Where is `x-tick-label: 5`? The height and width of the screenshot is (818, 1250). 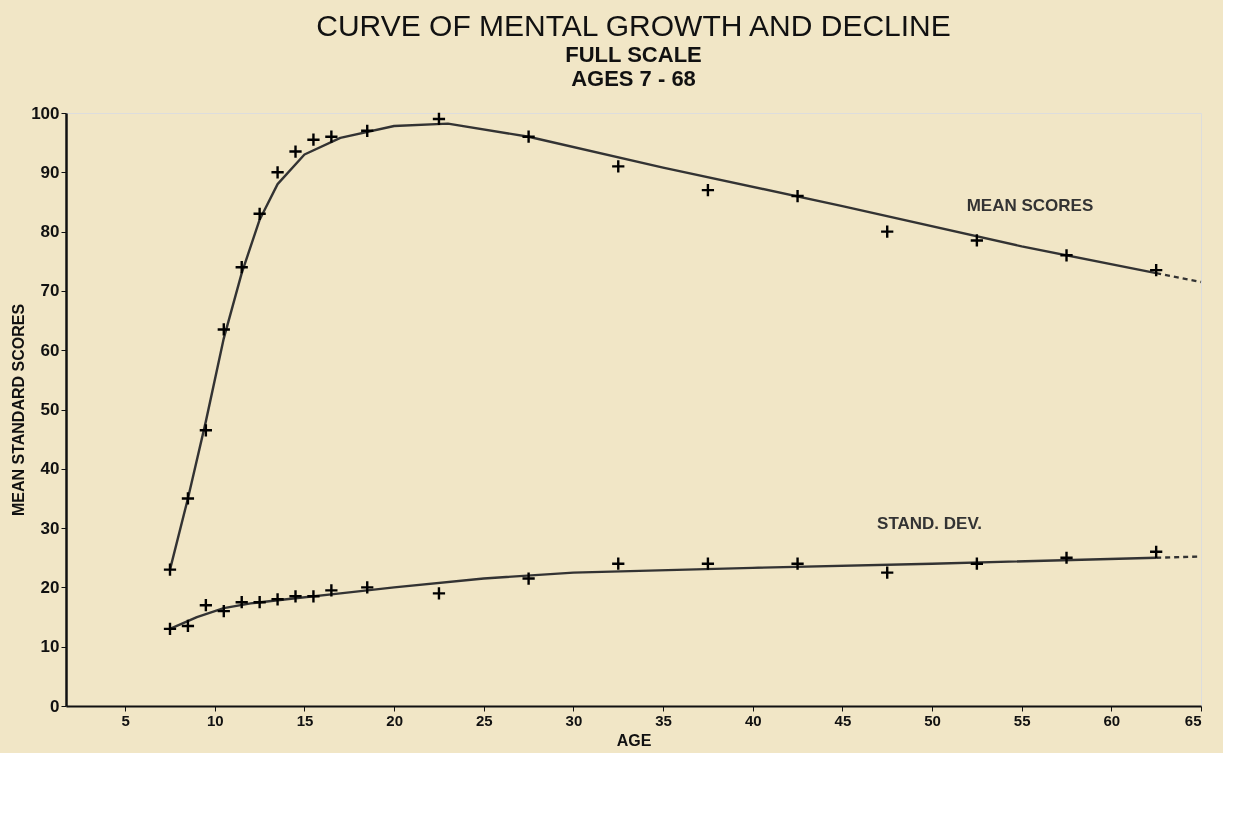
x-tick-label: 5 is located at coordinates (125, 720).